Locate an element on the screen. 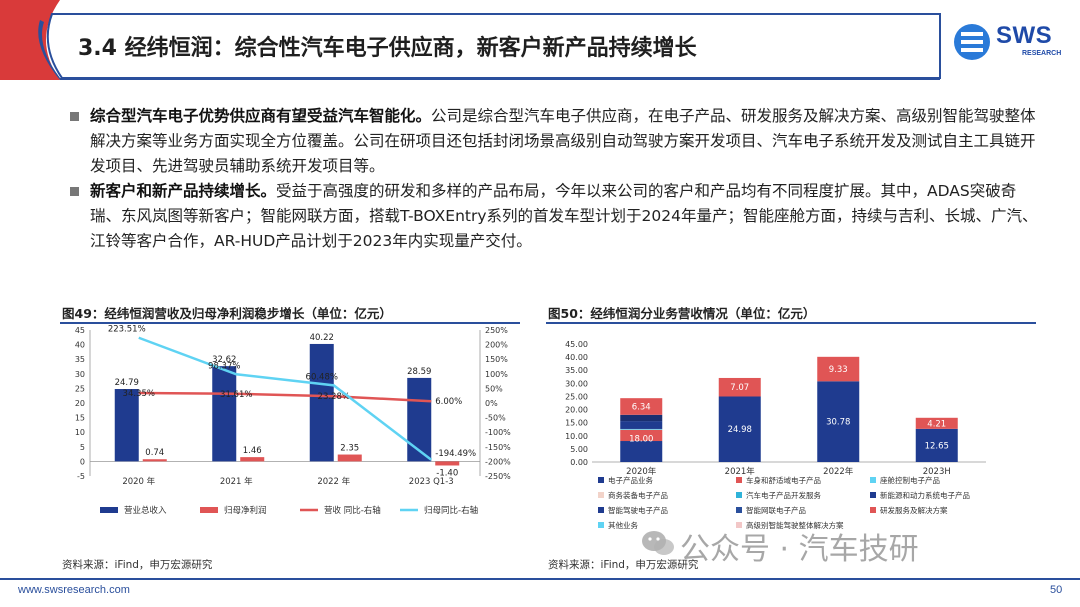  rd-services-bar-label: 9.33 is located at coordinates (838, 370).